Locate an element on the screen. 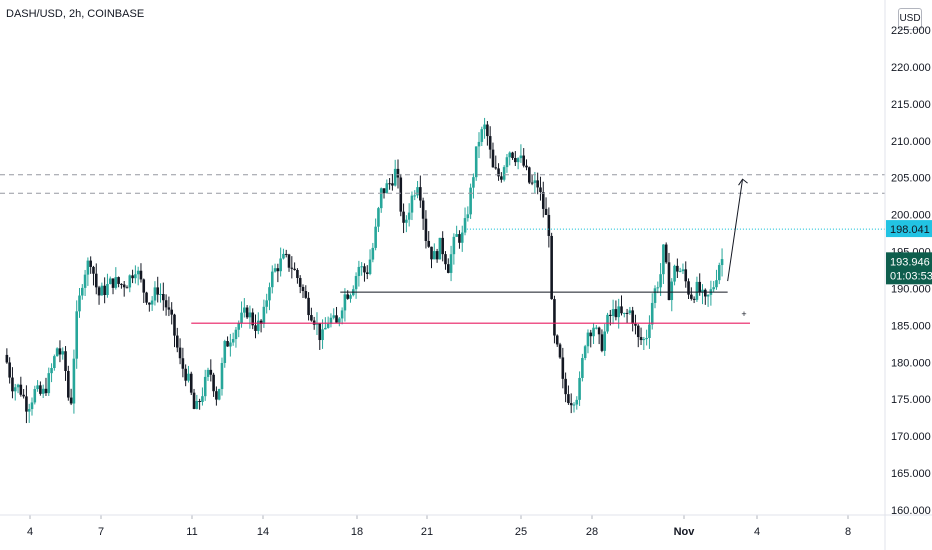 This screenshot has height=550, width=932. y-tick-label: 205.000 is located at coordinates (911, 179).